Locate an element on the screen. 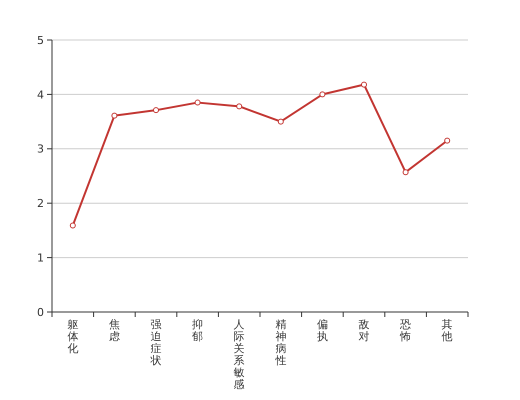 The image size is (520, 400). x-tick-label: 抑郁 is located at coordinates (198, 330).